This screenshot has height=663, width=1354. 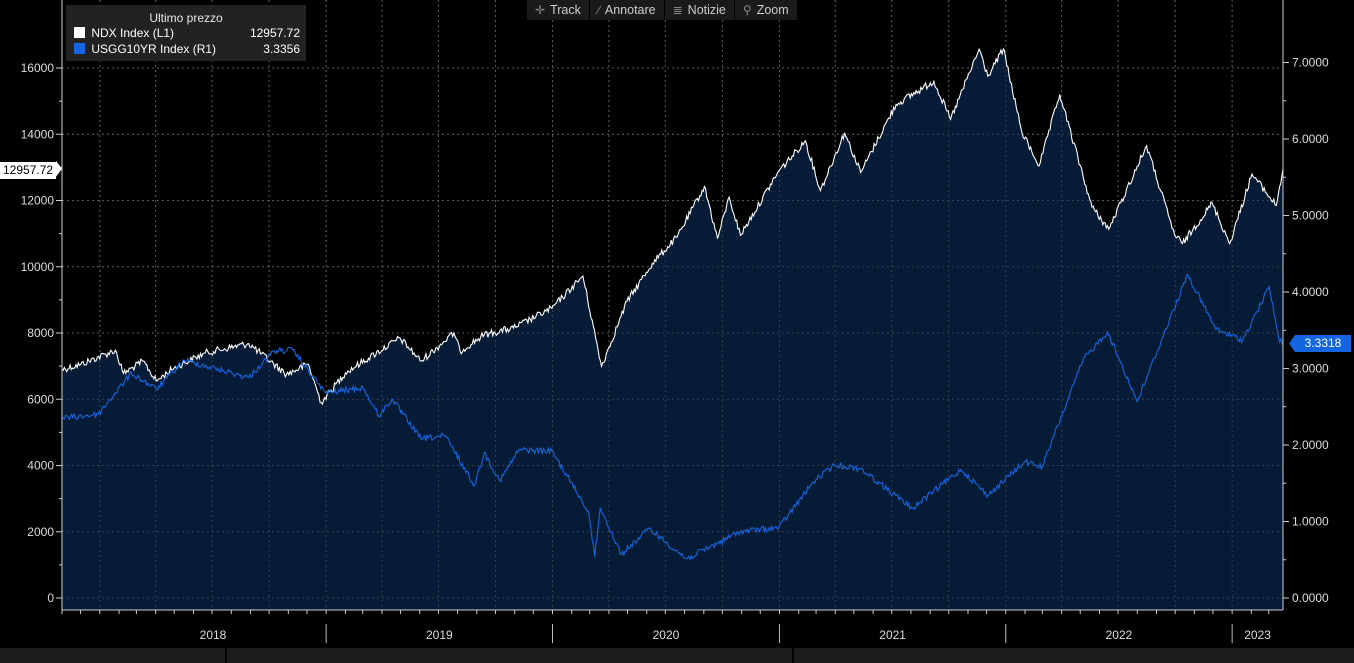 I want to click on legend-entry-ndx: NDX Index (L1) 12957.72, so click(x=186, y=33).